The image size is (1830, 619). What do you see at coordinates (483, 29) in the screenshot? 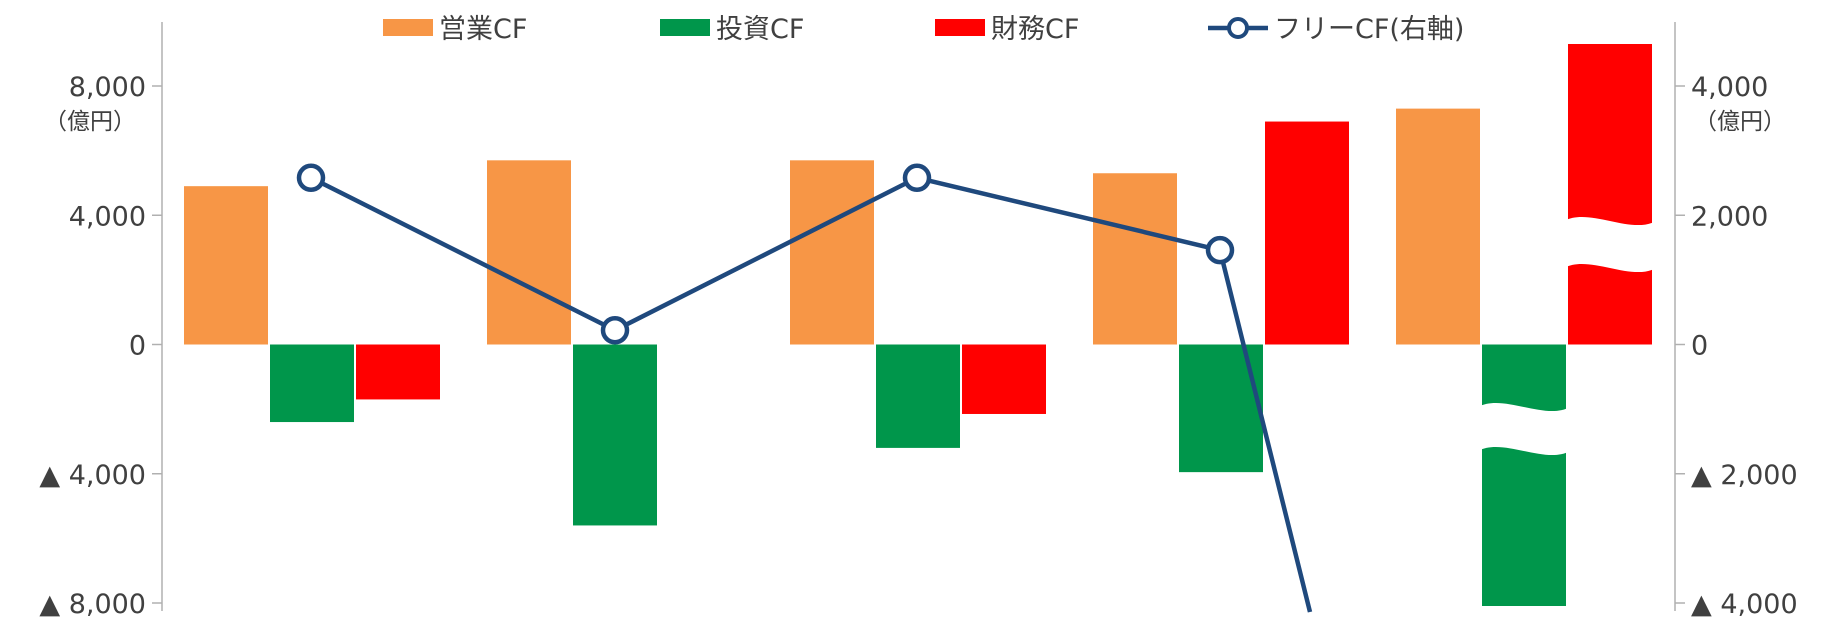
I see `legend-label-1: 営業CF` at bounding box center [483, 29].